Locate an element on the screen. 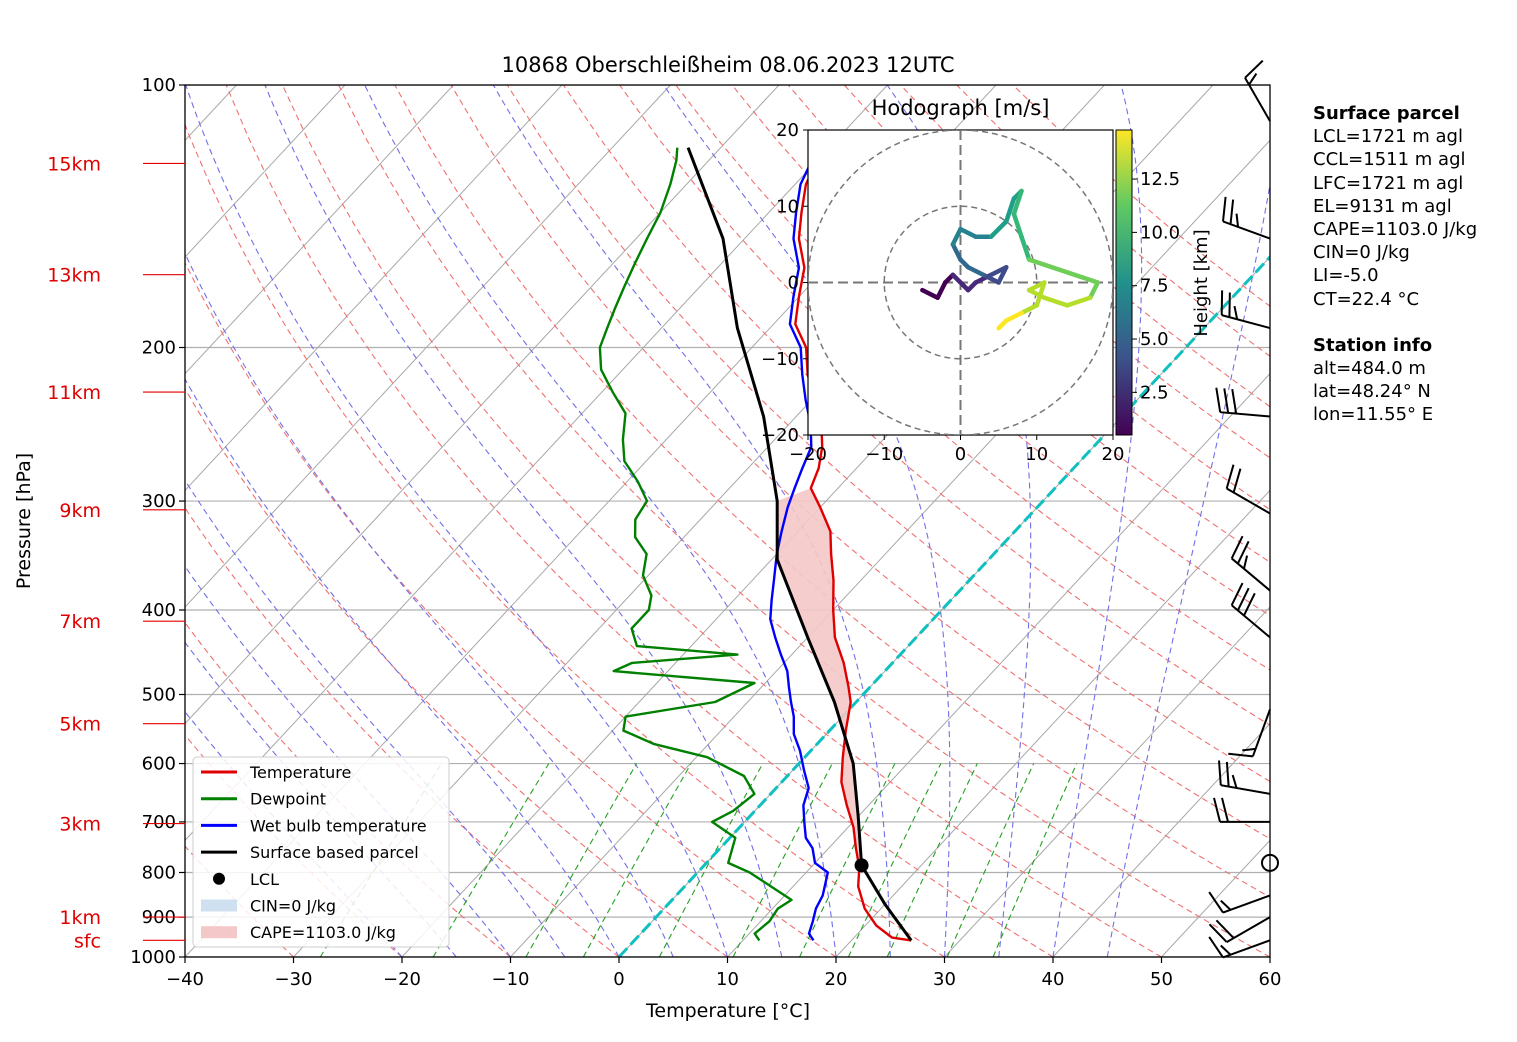 The width and height of the screenshot is (1517, 1042). x-tick-label: 40 is located at coordinates (1053, 979).